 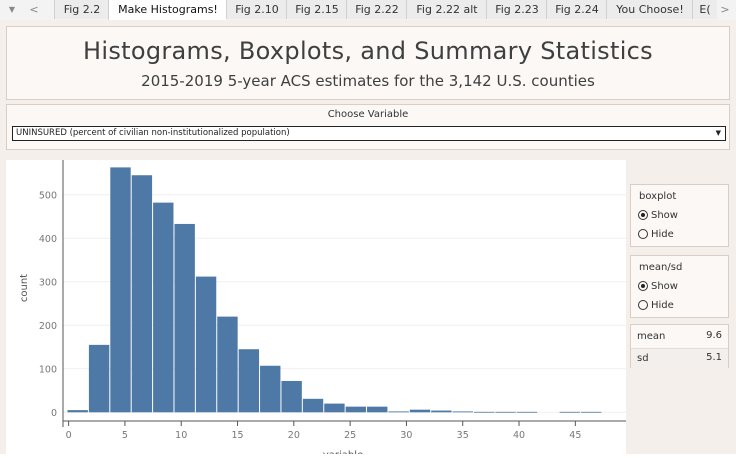 What do you see at coordinates (661, 267) in the screenshot?
I see `meansd-title: mean/sd` at bounding box center [661, 267].